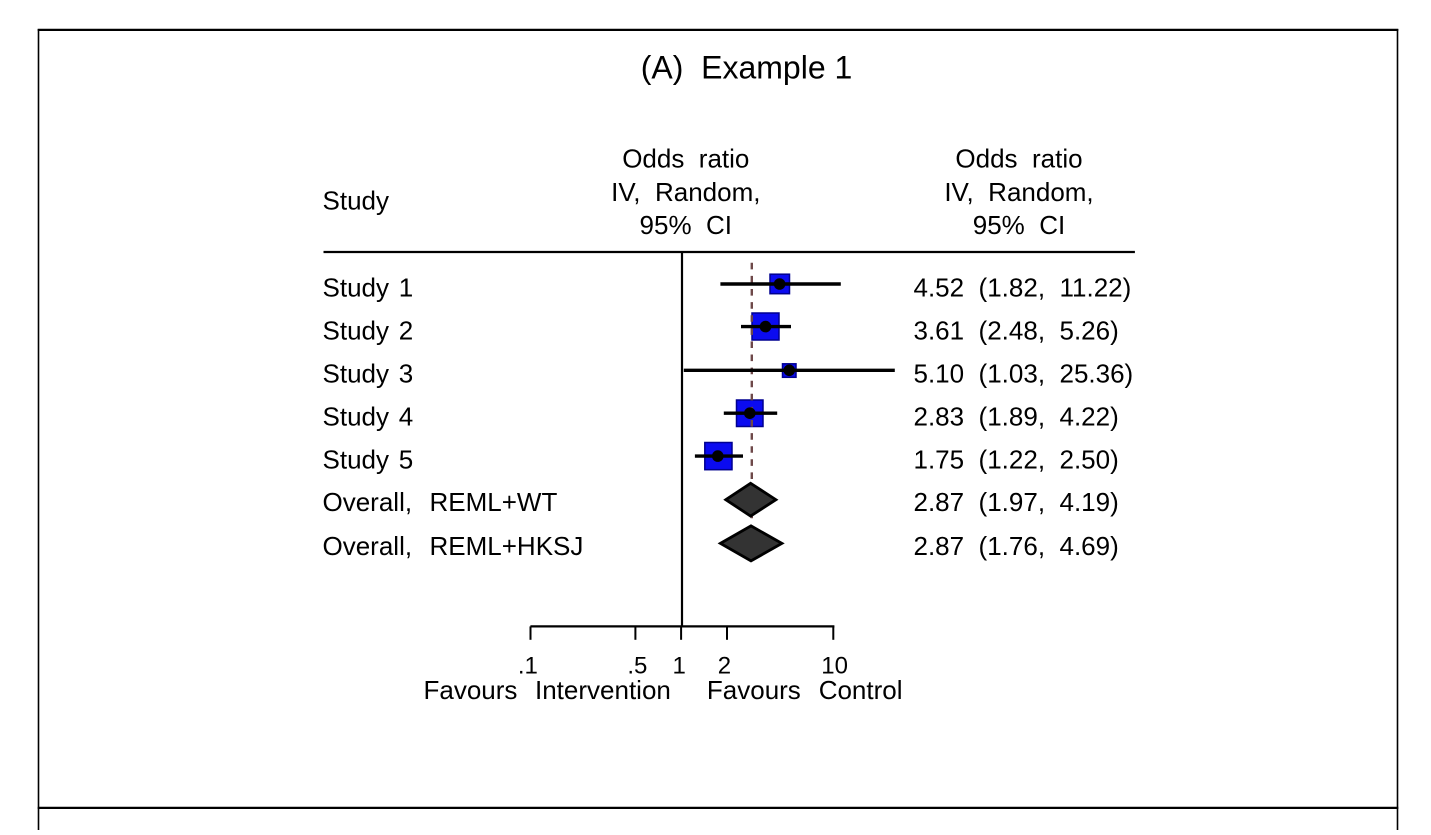 Image resolution: width=1431 pixels, height=835 pixels. I want to click on svg-text: Control, so click(861, 690).